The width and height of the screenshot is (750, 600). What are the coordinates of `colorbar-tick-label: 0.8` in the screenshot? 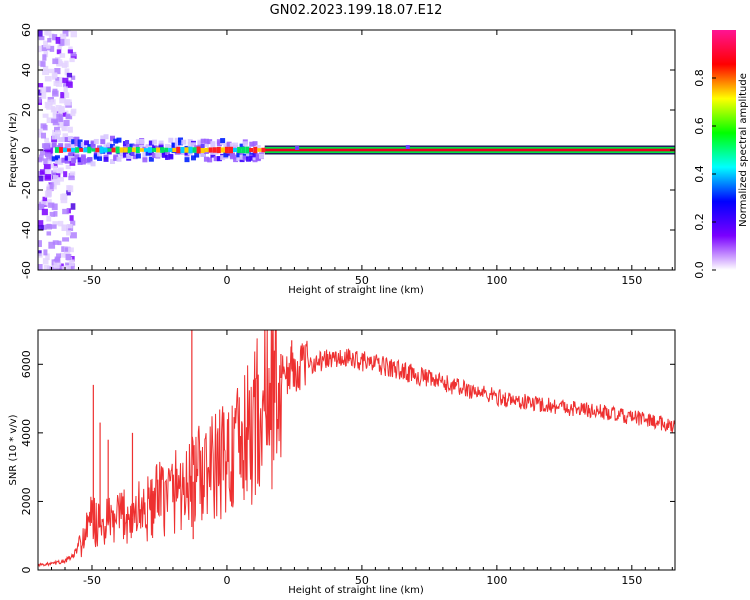 It's located at (699, 78).